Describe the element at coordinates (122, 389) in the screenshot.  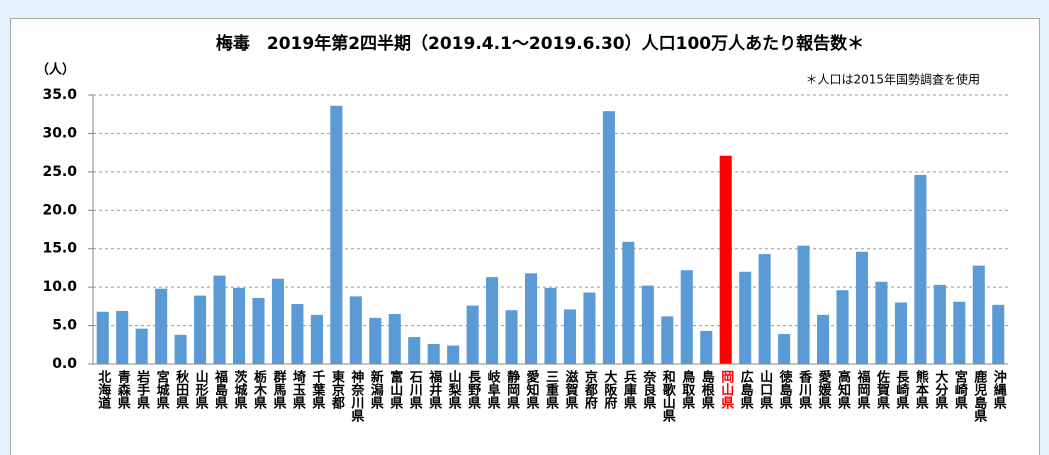
I see `x-tick-label: 青森県` at that location.